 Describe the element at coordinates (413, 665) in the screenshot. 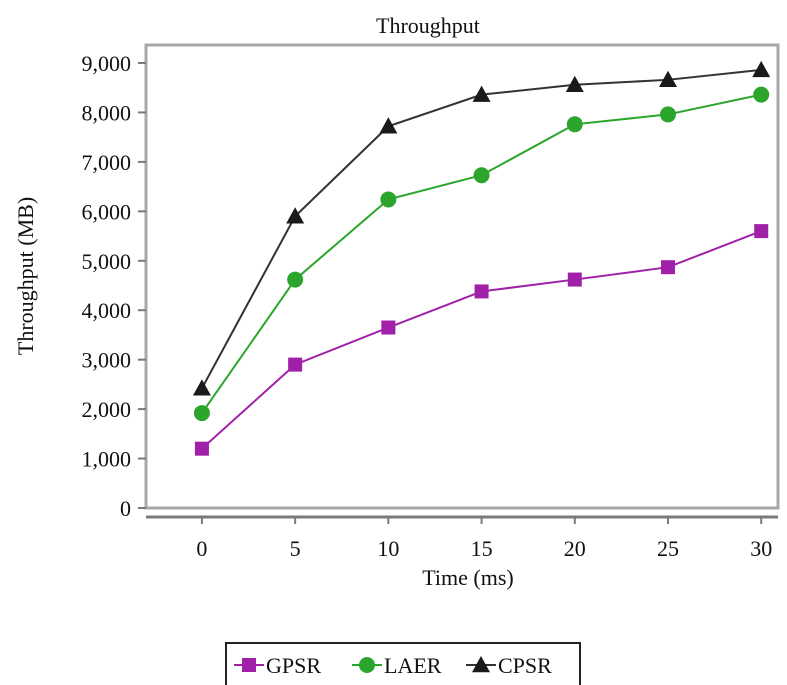

I see `legend-label-laer: LAER` at that location.